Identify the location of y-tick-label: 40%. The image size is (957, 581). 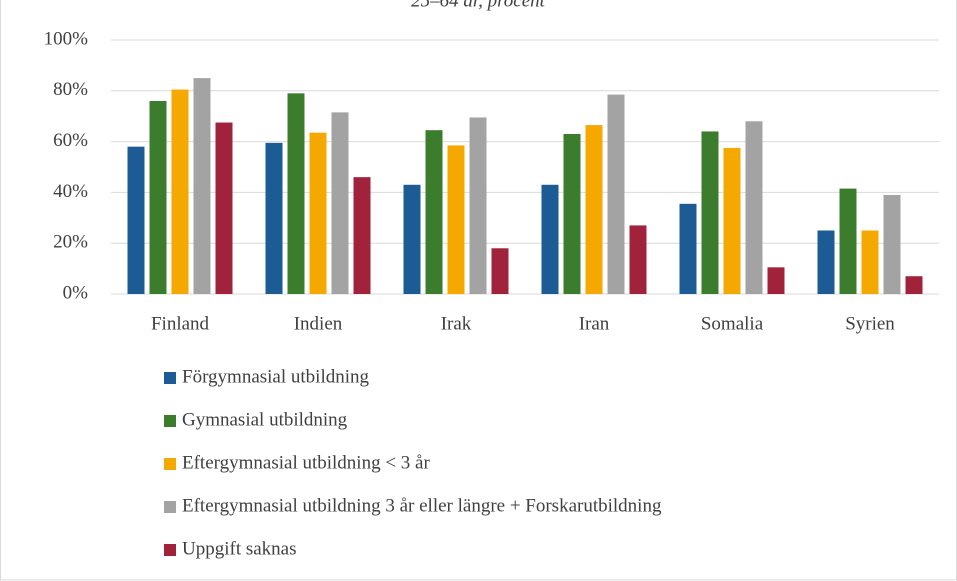
(70, 191).